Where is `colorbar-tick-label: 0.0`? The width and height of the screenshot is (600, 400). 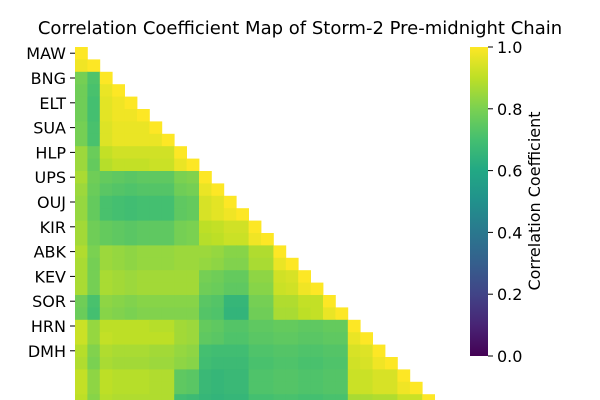
colorbar-tick-label: 0.0 is located at coordinates (509, 356).